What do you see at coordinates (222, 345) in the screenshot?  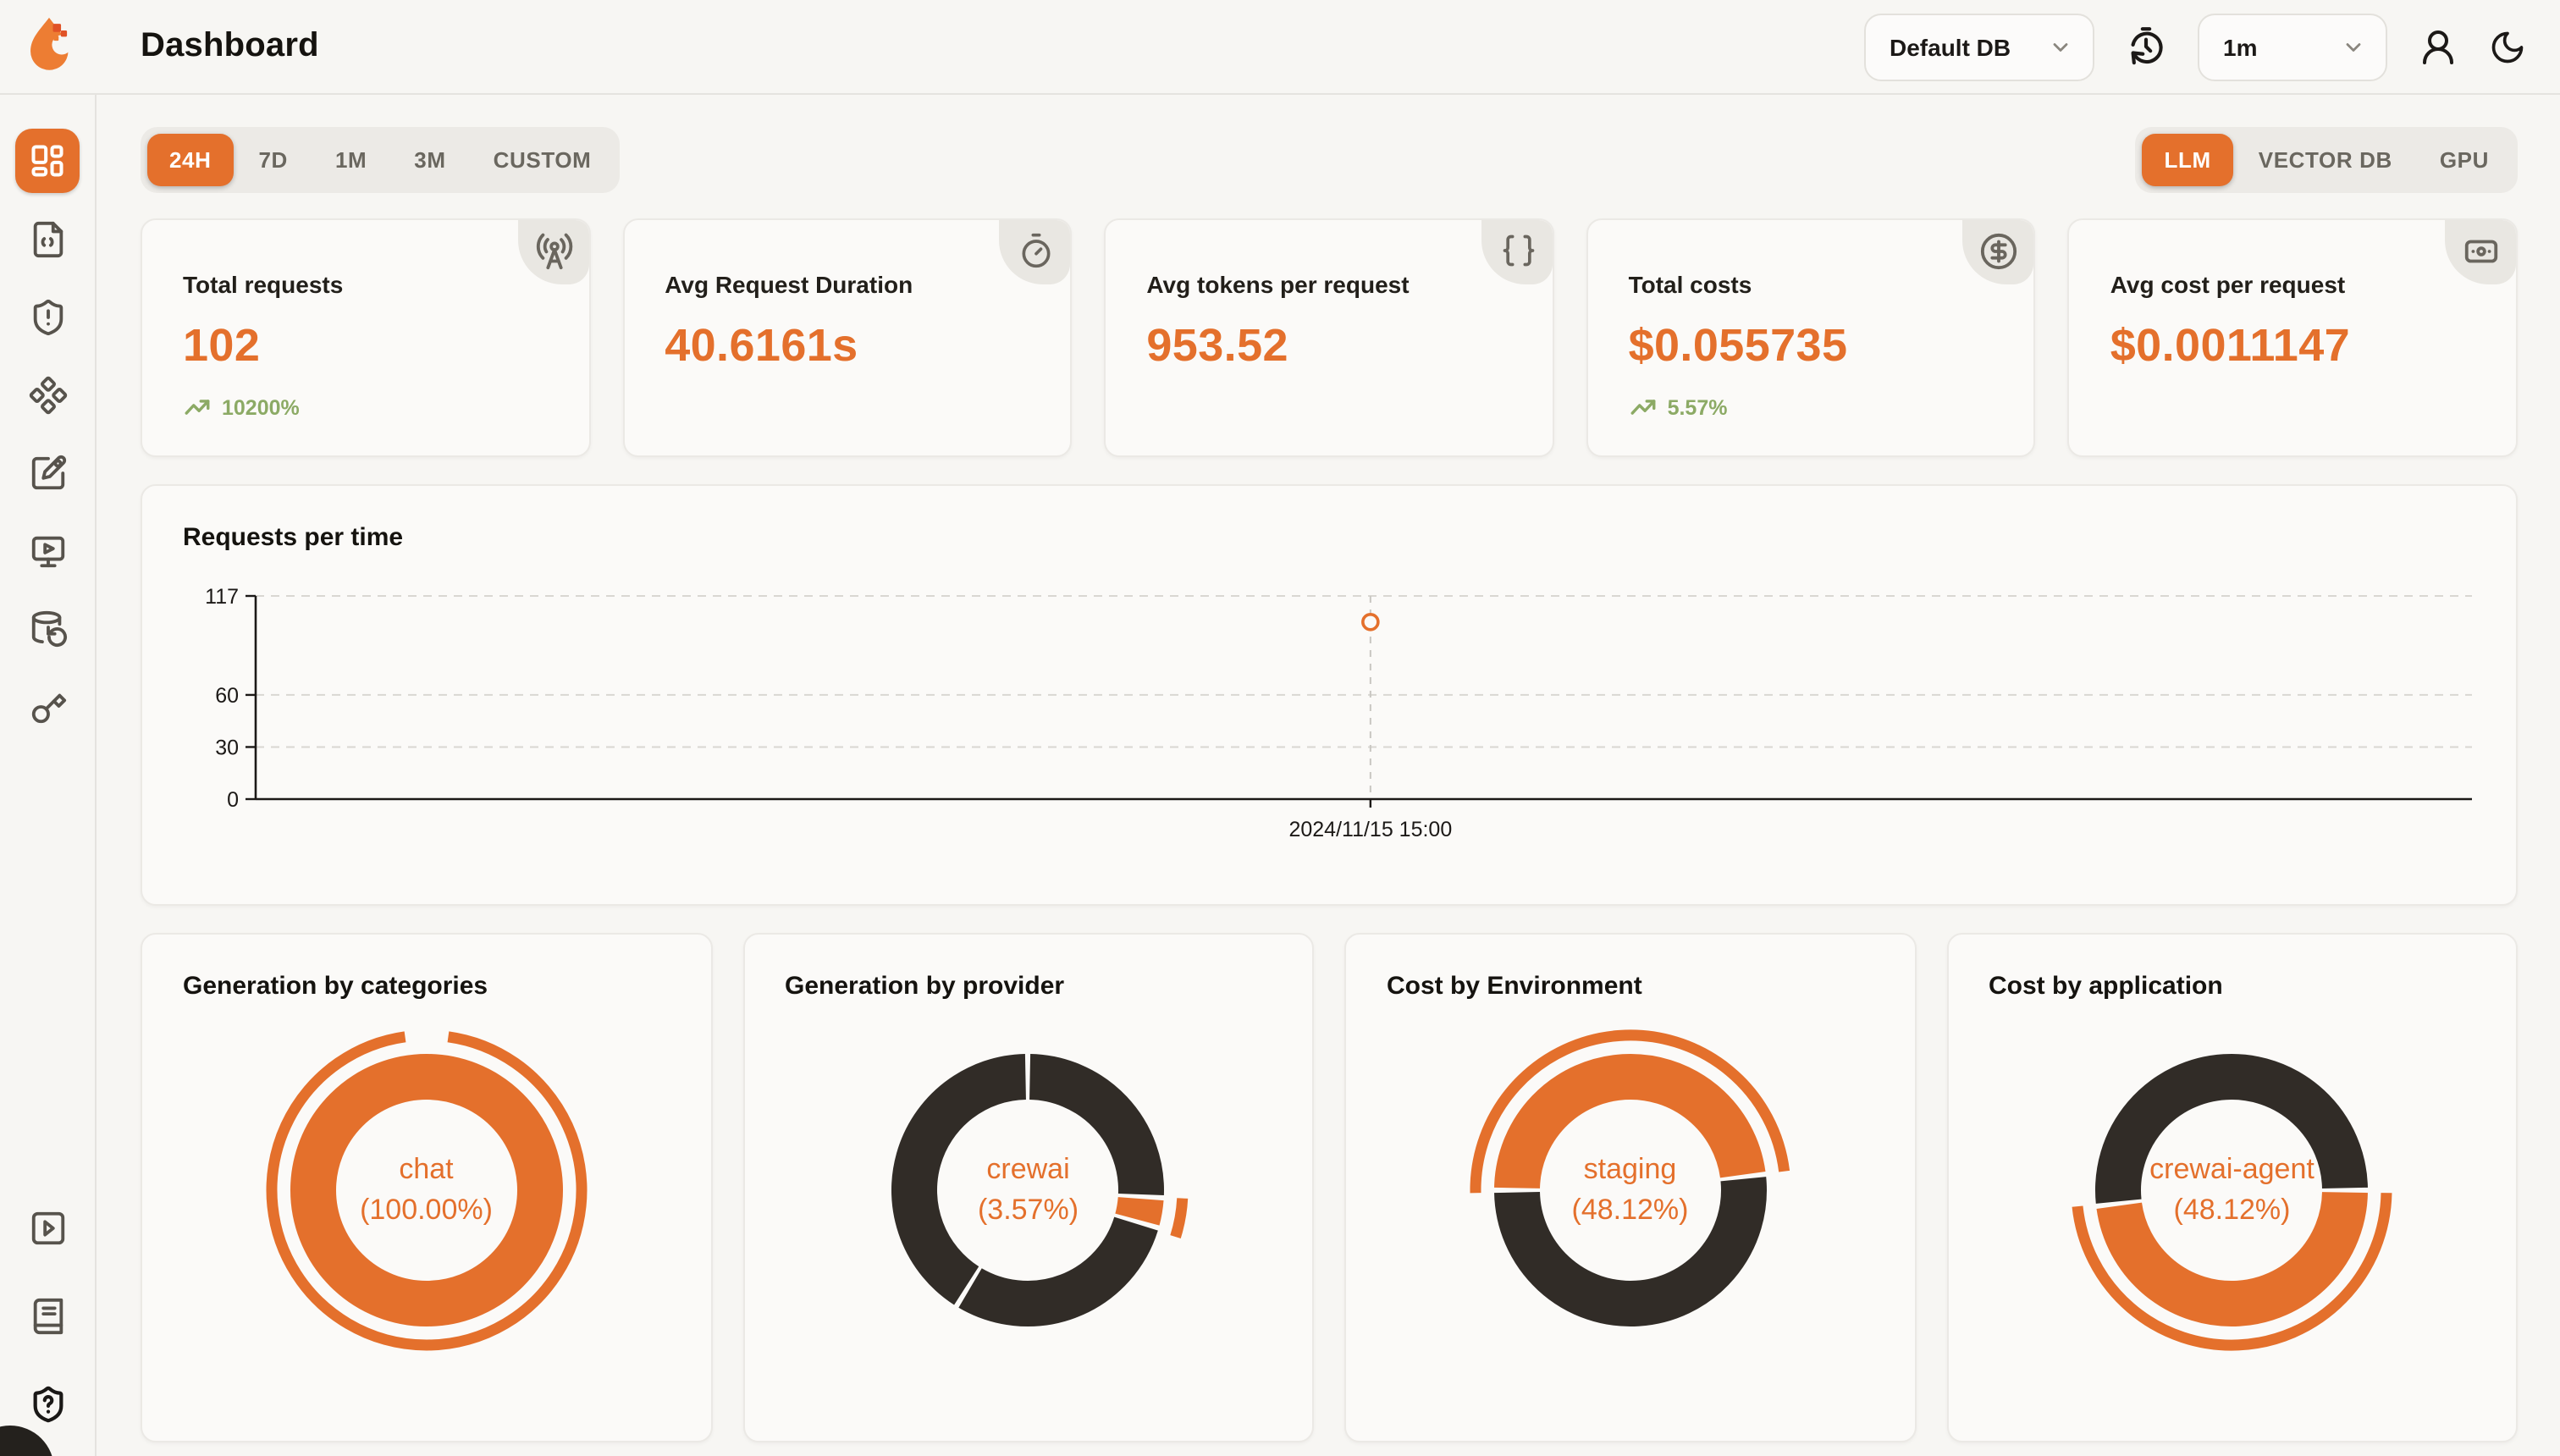 I see `stat-value: 102` at bounding box center [222, 345].